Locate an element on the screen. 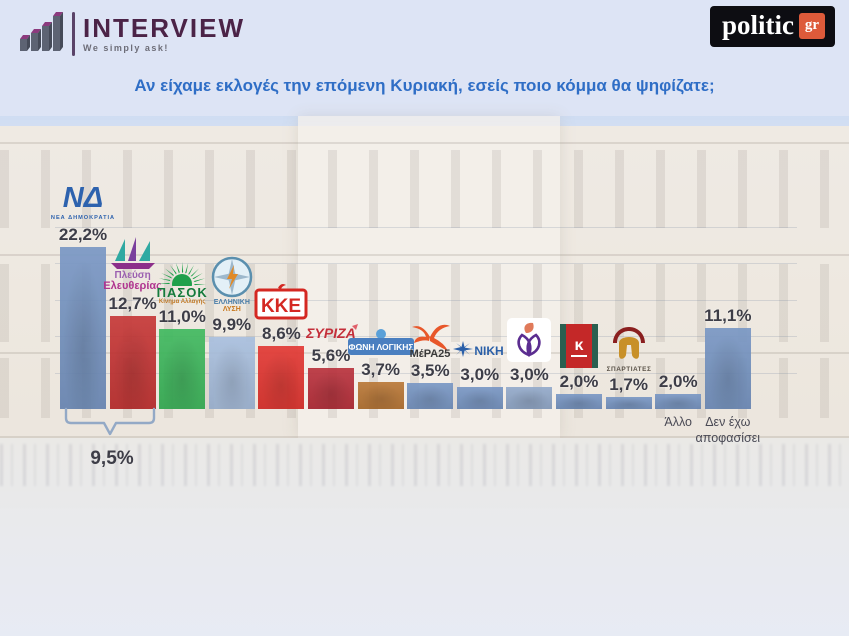  pasok-logo-icon: ΠΑΣΟΚ Κίνημα Αλλαγής is located at coordinates (182, 281).